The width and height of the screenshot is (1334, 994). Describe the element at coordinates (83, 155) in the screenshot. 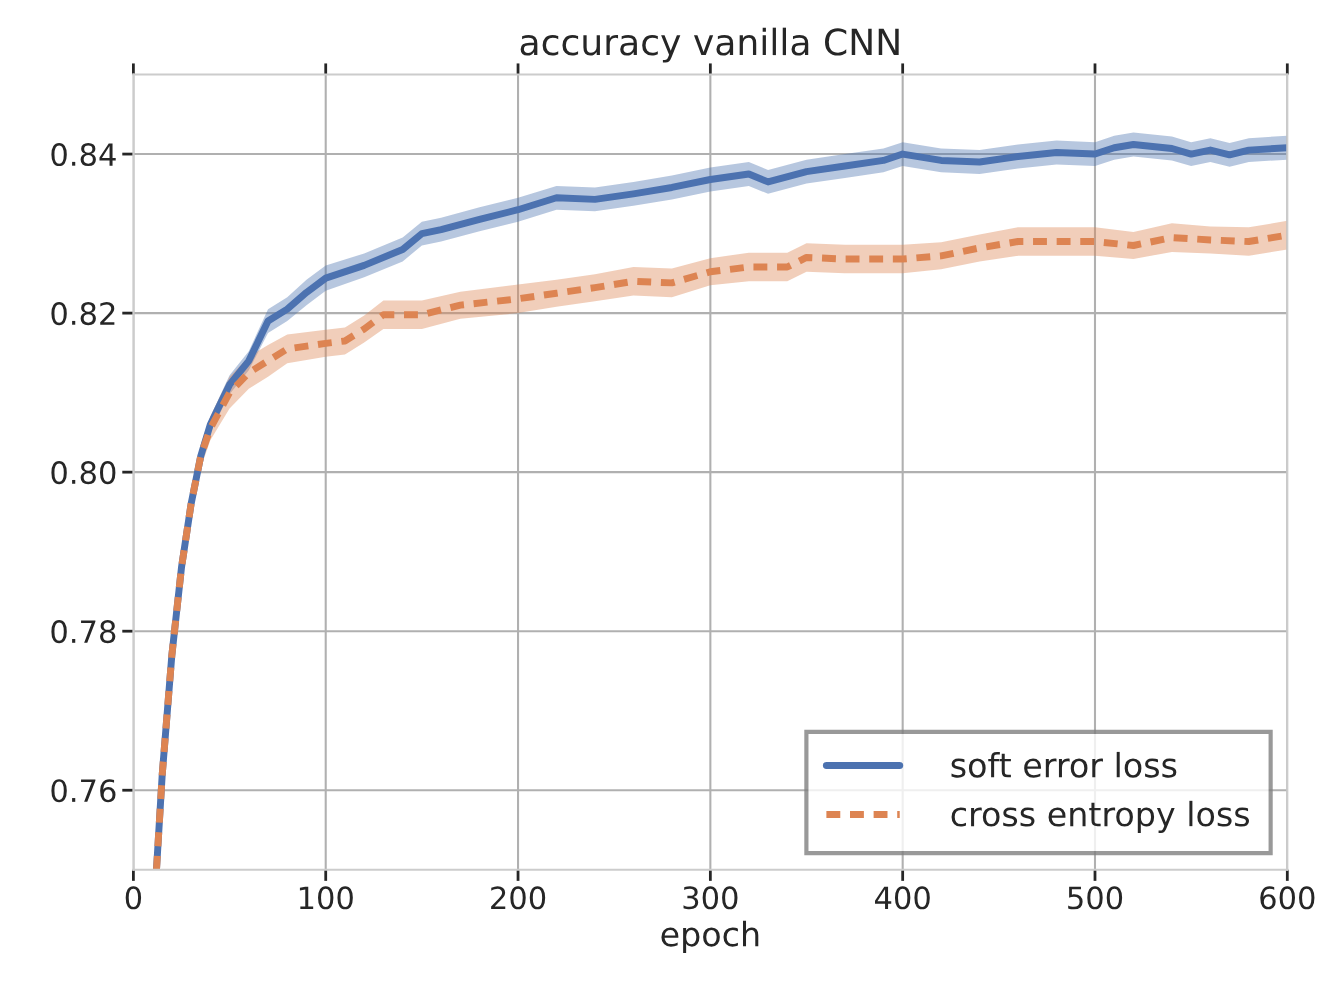

I see `y-tick-label: 0.84` at that location.